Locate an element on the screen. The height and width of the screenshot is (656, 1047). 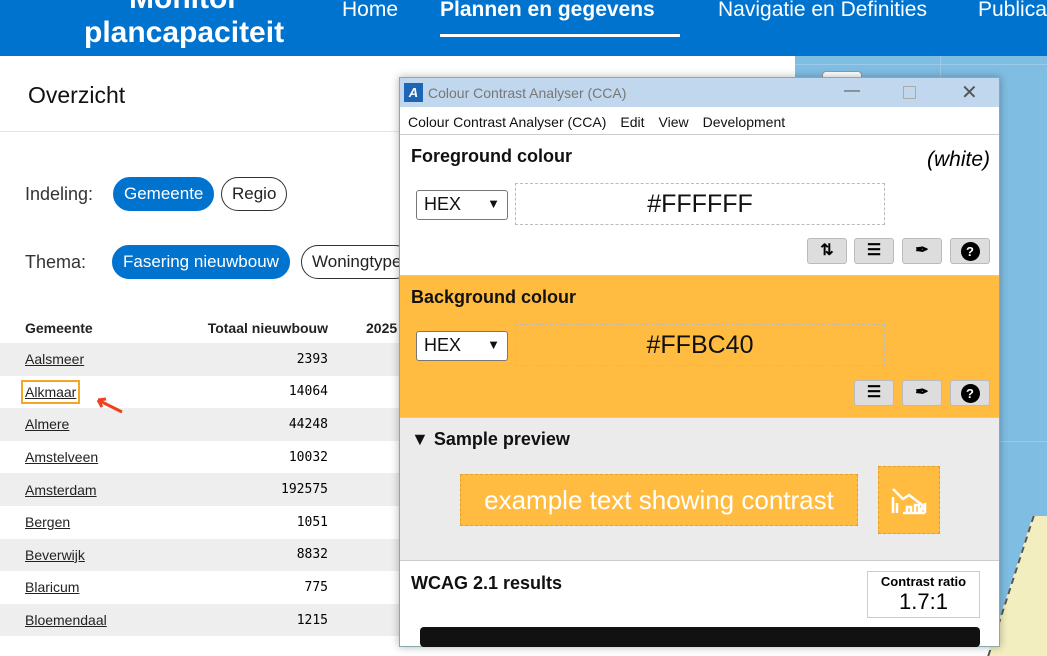
col-gemeente: Gemeente is located at coordinates (59, 327).